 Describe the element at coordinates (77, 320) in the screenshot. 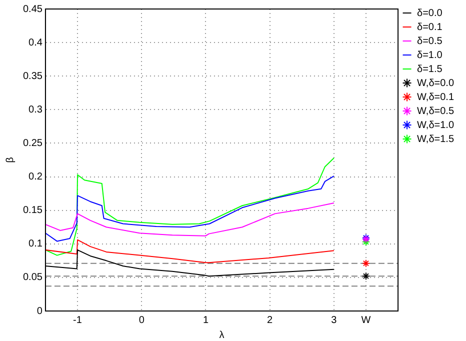

I see `x-tick-label: -1` at that location.